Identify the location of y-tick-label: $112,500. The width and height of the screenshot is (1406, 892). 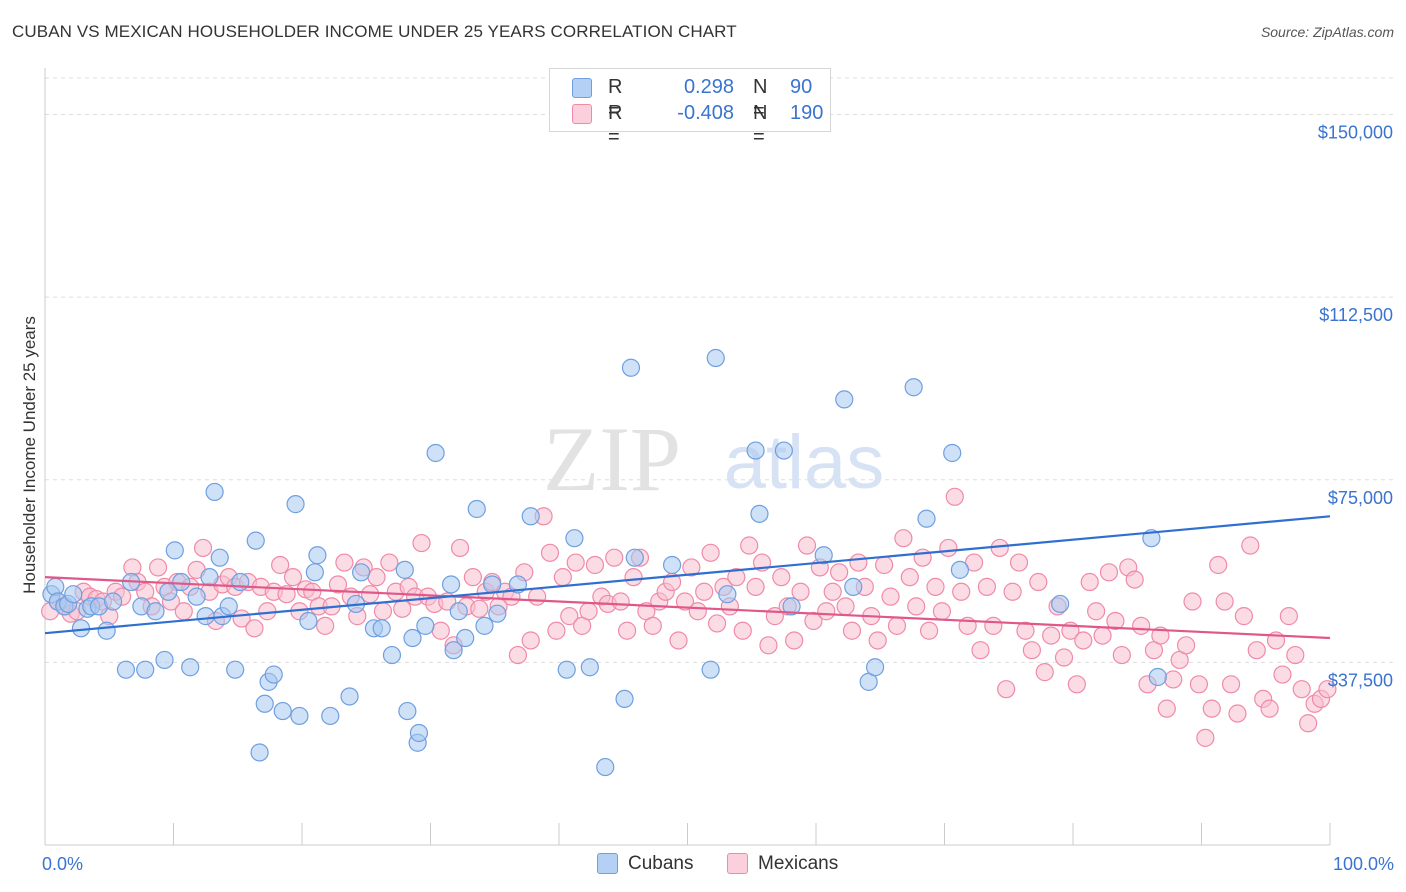
(1356, 315).